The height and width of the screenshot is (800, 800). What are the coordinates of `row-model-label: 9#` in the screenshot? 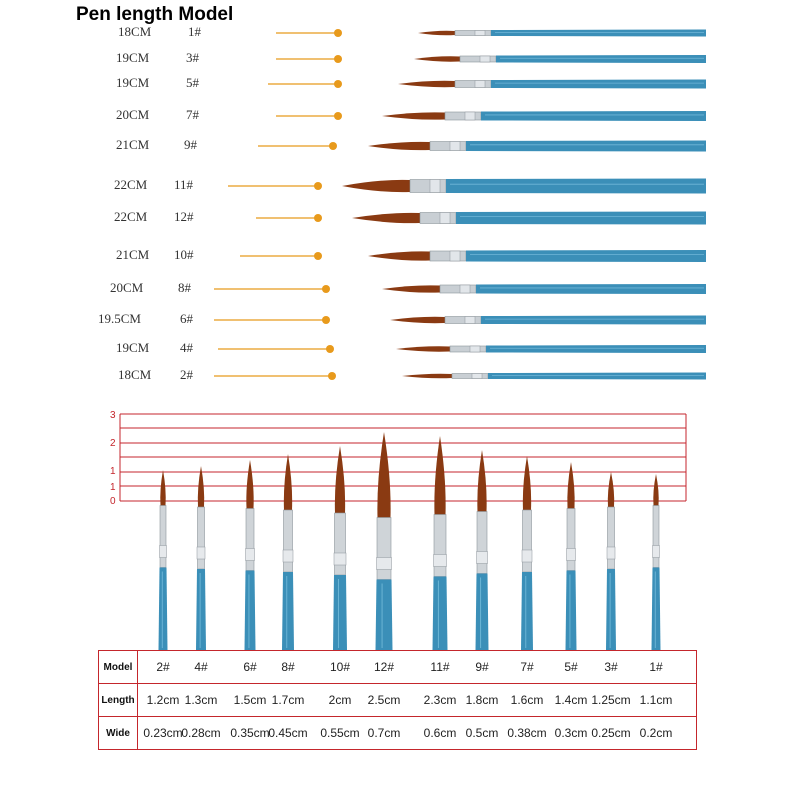 It's located at (190, 144).